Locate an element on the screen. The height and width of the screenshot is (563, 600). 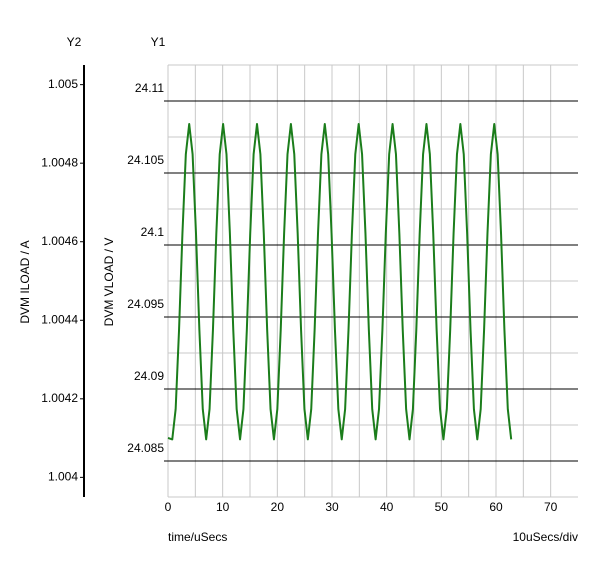
x-tick-label: 50 is located at coordinates (442, 507).